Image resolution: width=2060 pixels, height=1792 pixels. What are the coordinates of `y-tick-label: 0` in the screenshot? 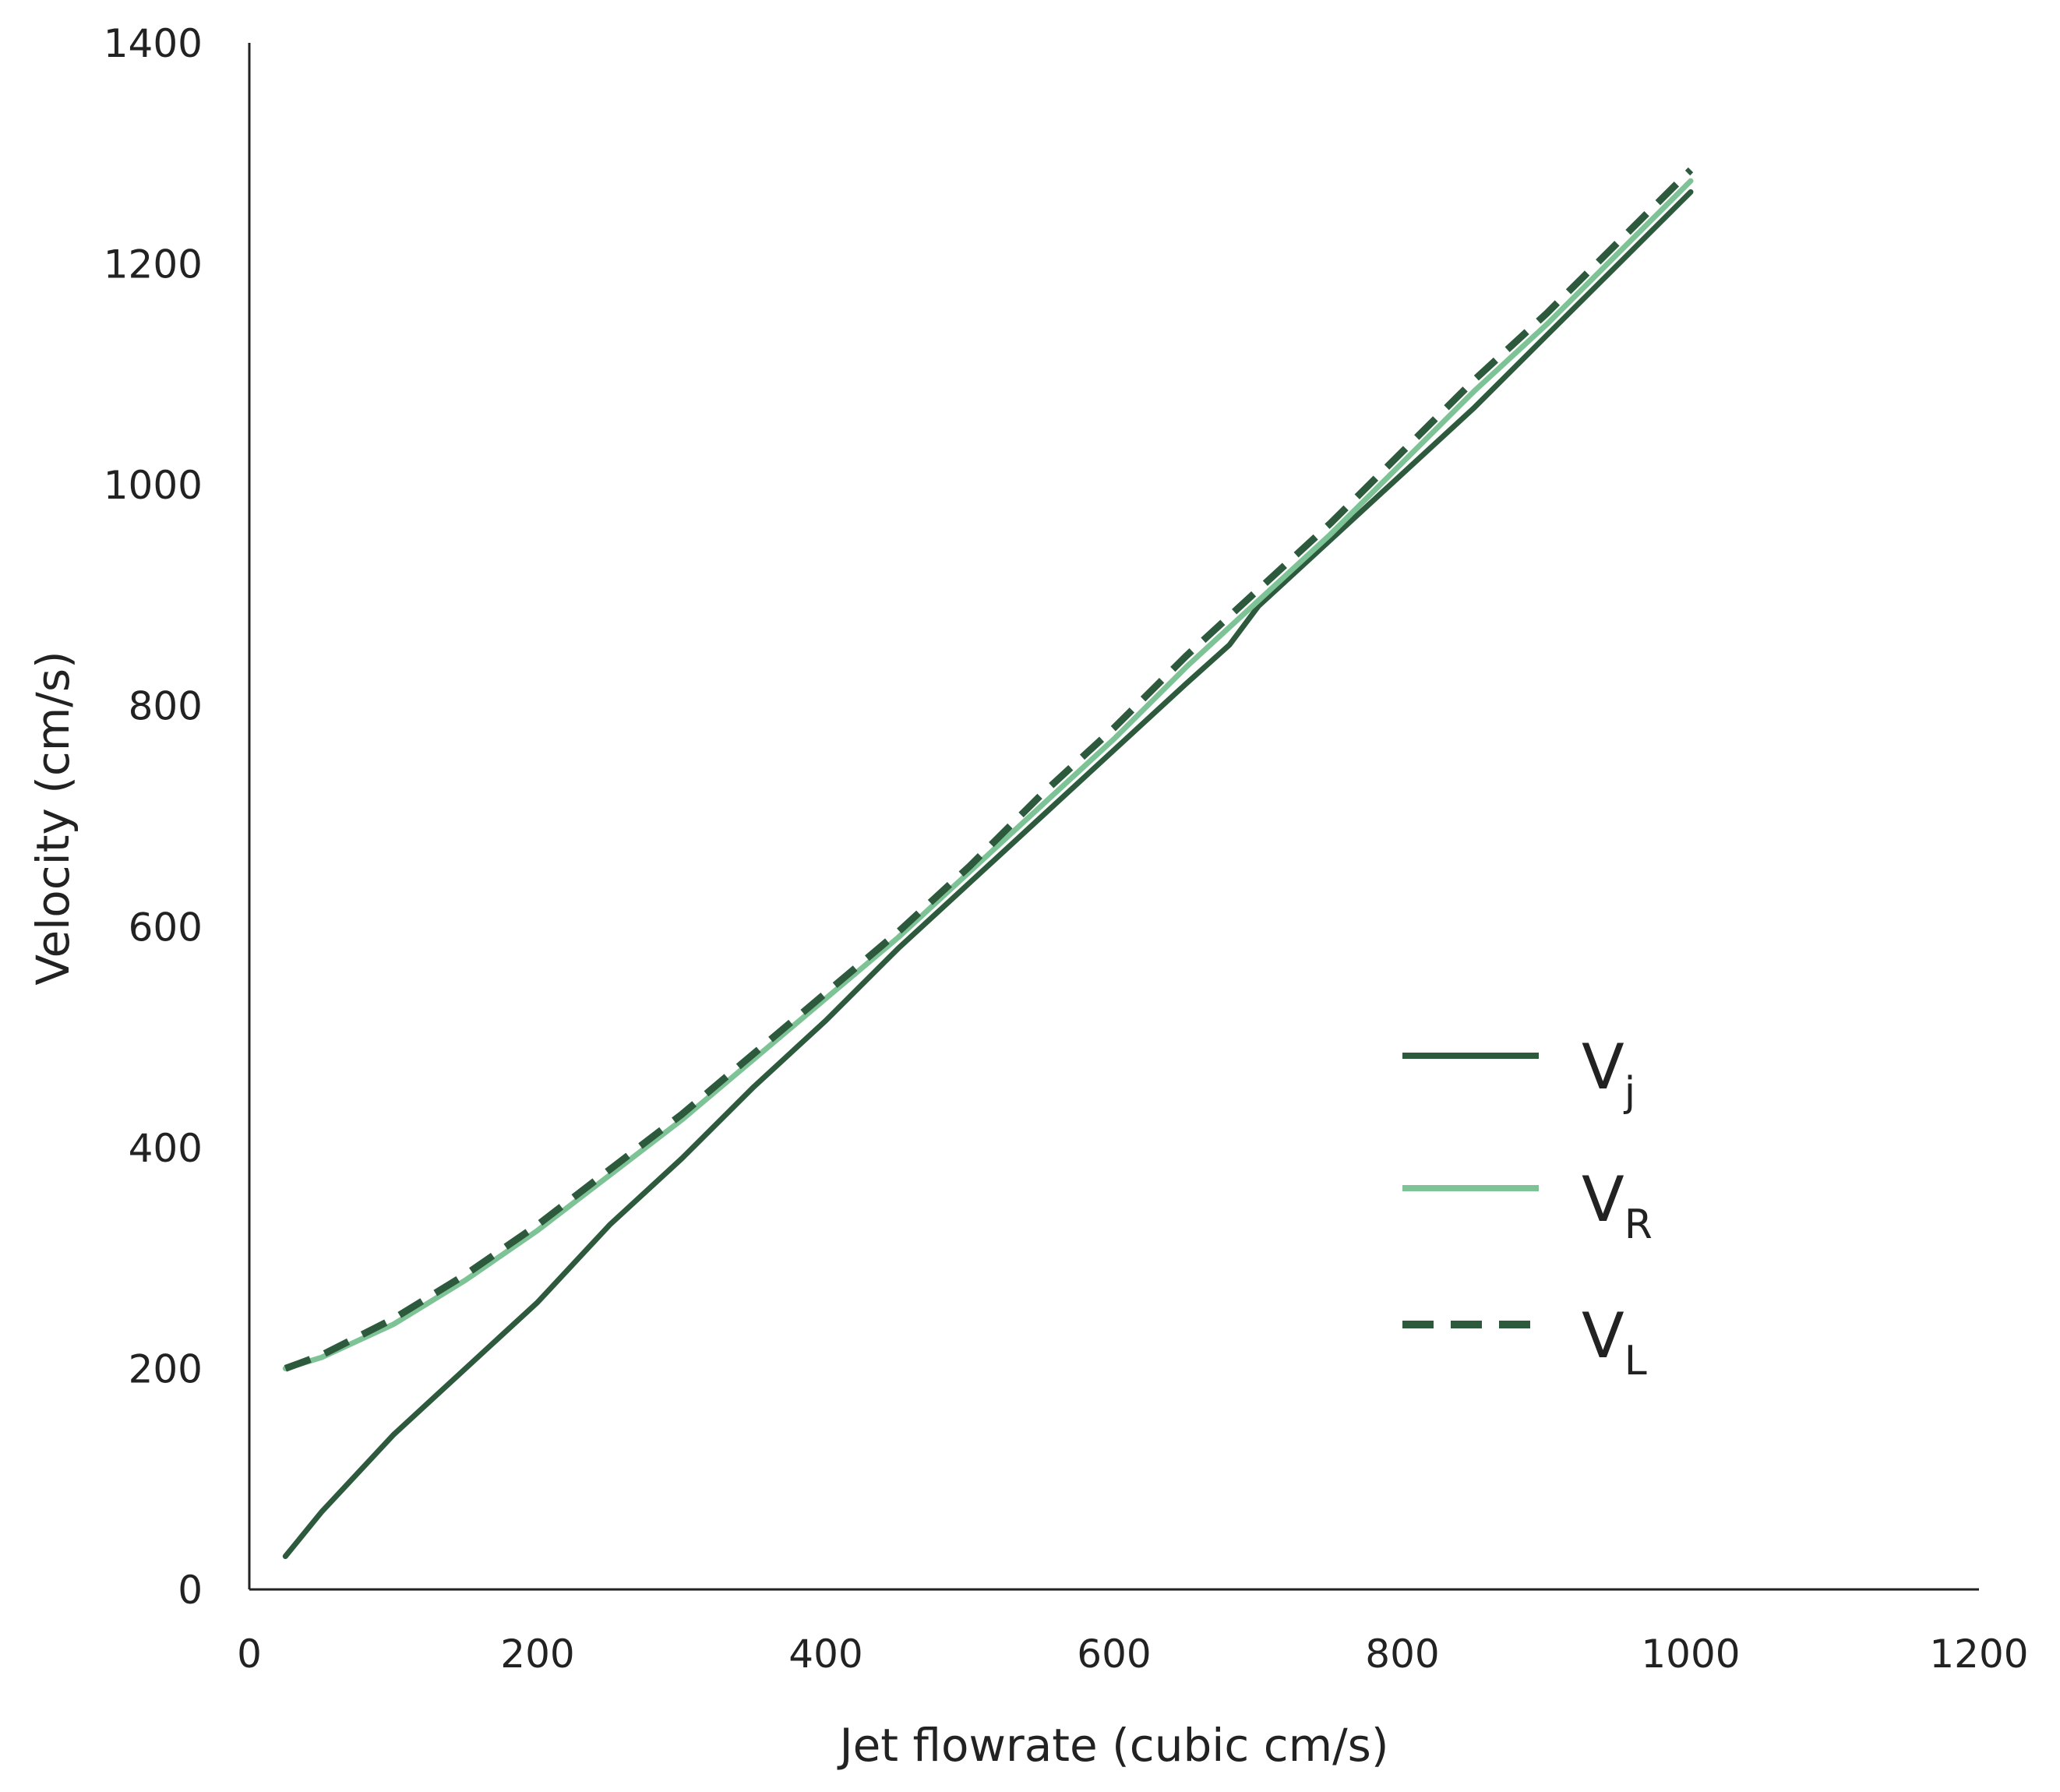 It's located at (190, 1590).